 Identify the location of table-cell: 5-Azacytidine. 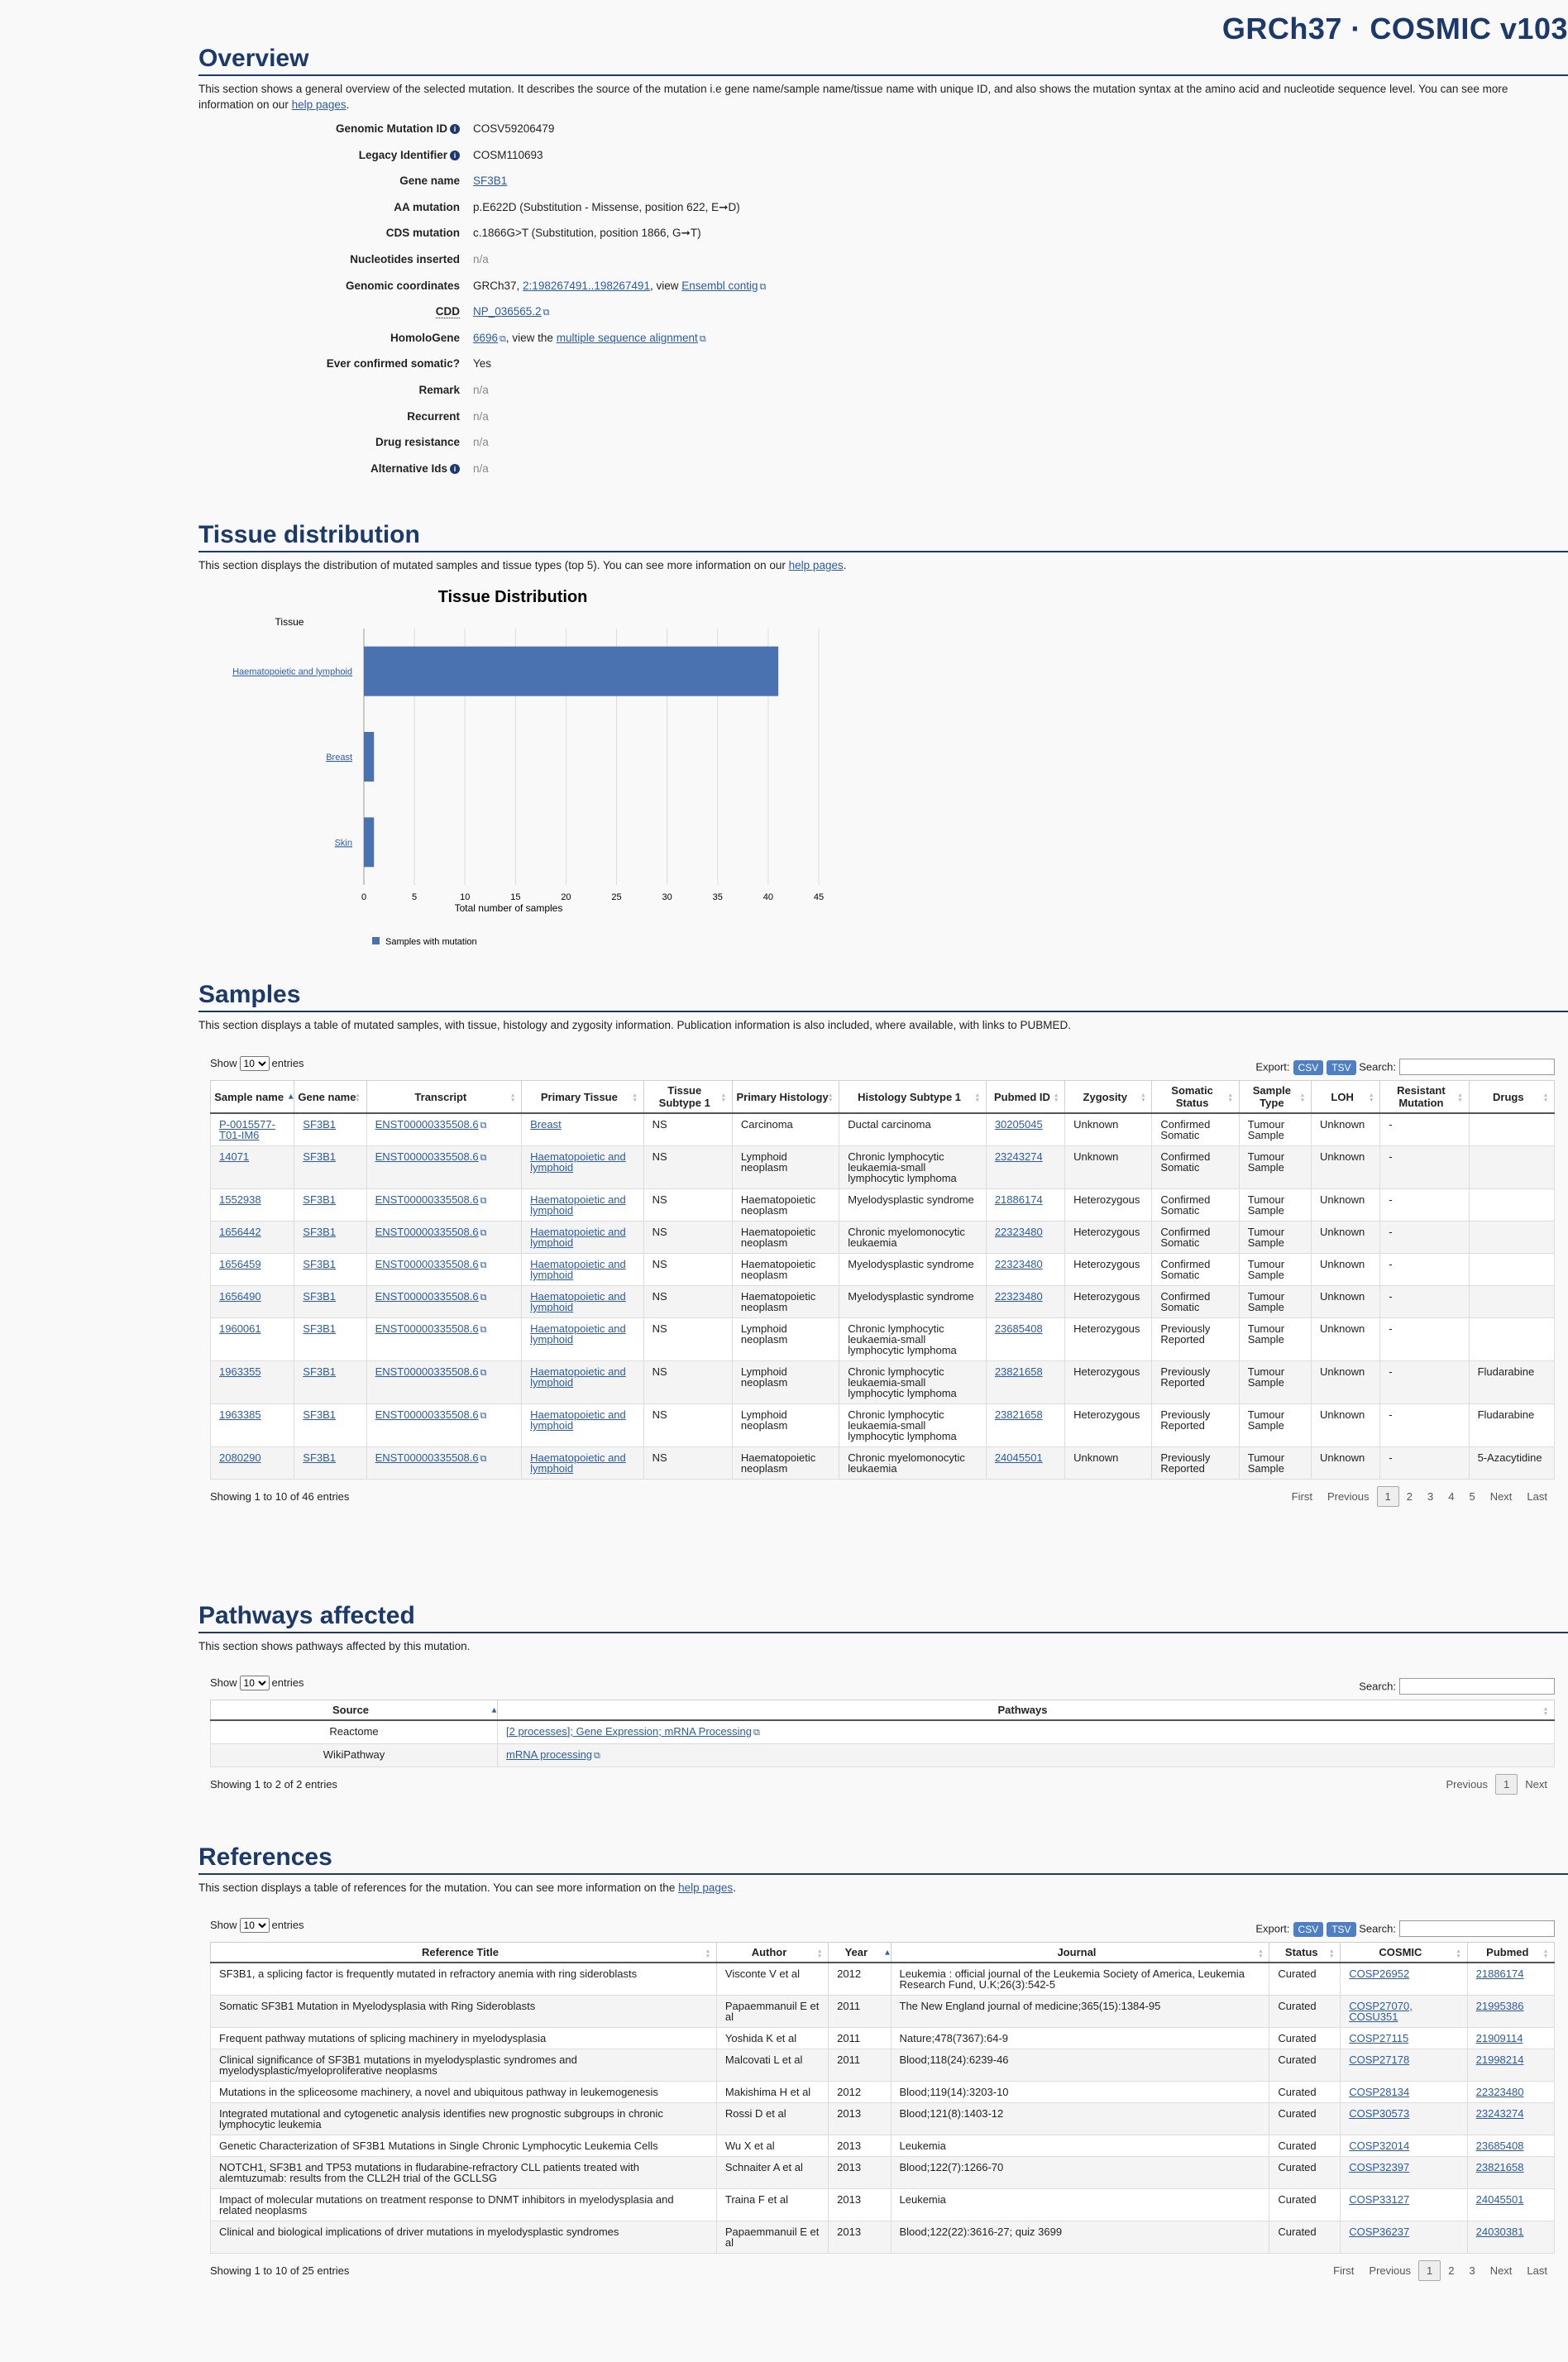
(1512, 1463).